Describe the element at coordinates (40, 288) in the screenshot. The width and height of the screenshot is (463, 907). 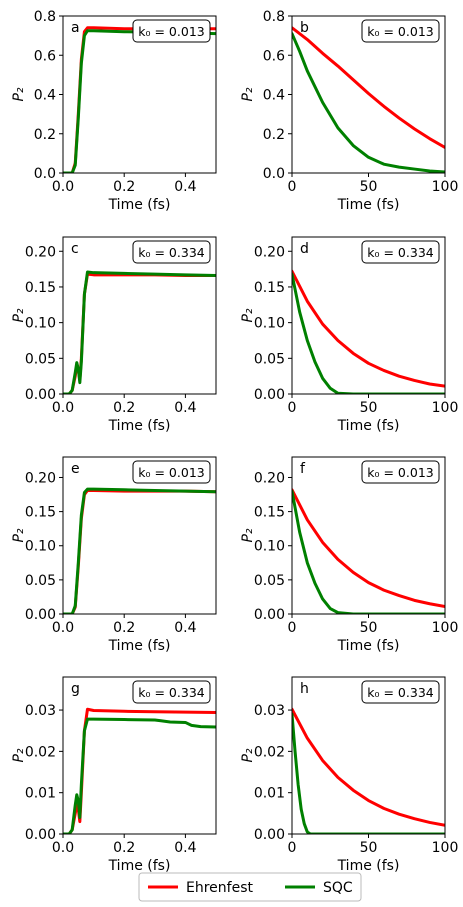
I see `y-tick-label-c: 0.15` at that location.